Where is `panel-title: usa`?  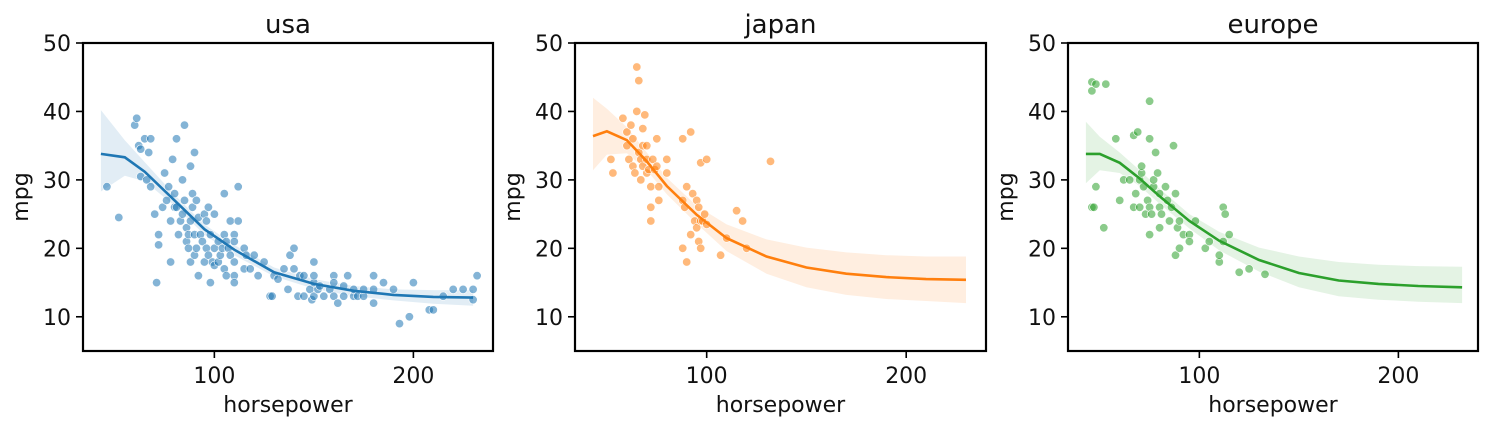 panel-title: usa is located at coordinates (288, 25).